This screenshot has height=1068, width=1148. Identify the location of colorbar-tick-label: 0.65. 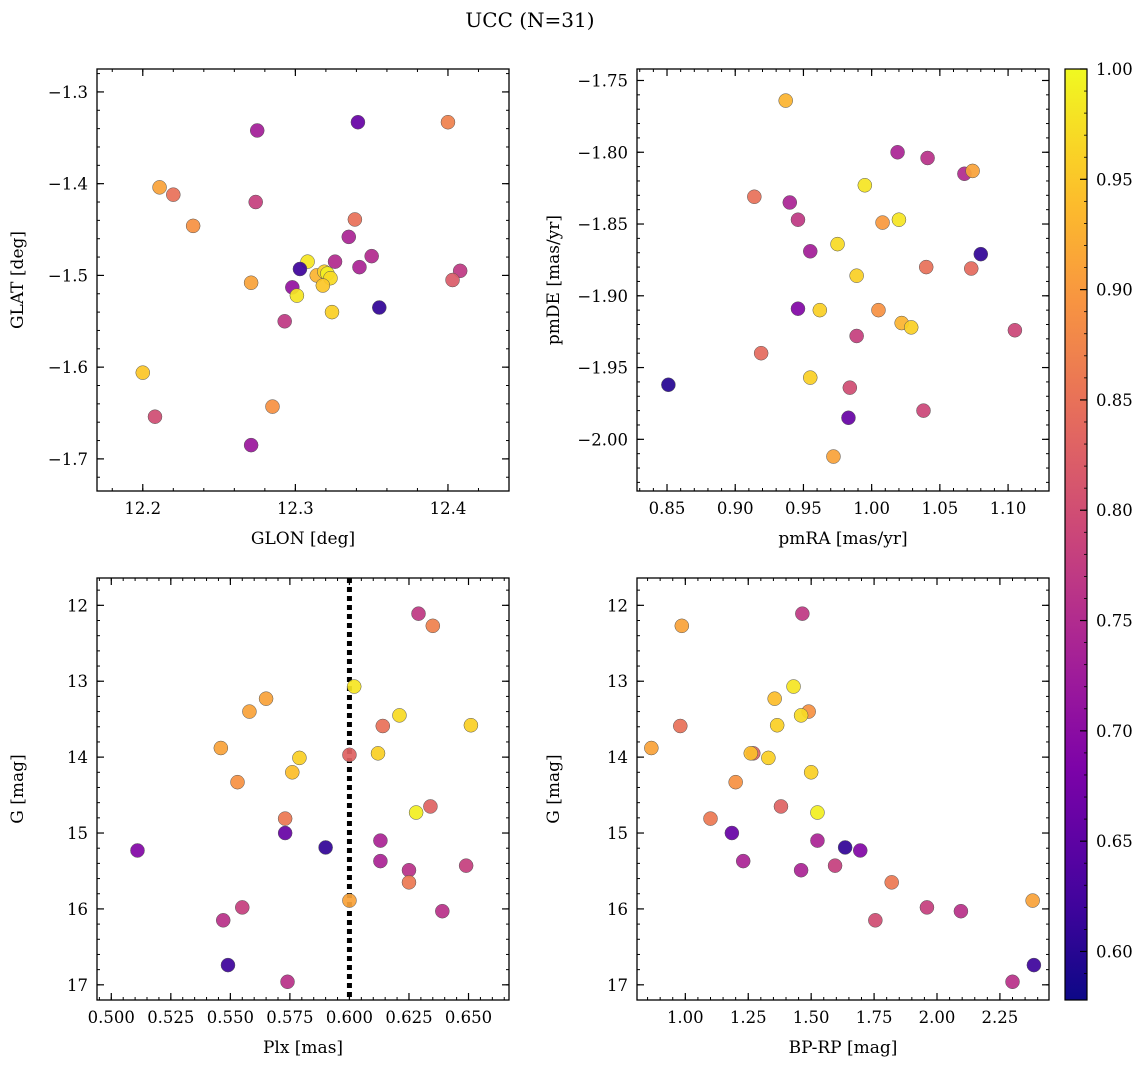
(1114, 841).